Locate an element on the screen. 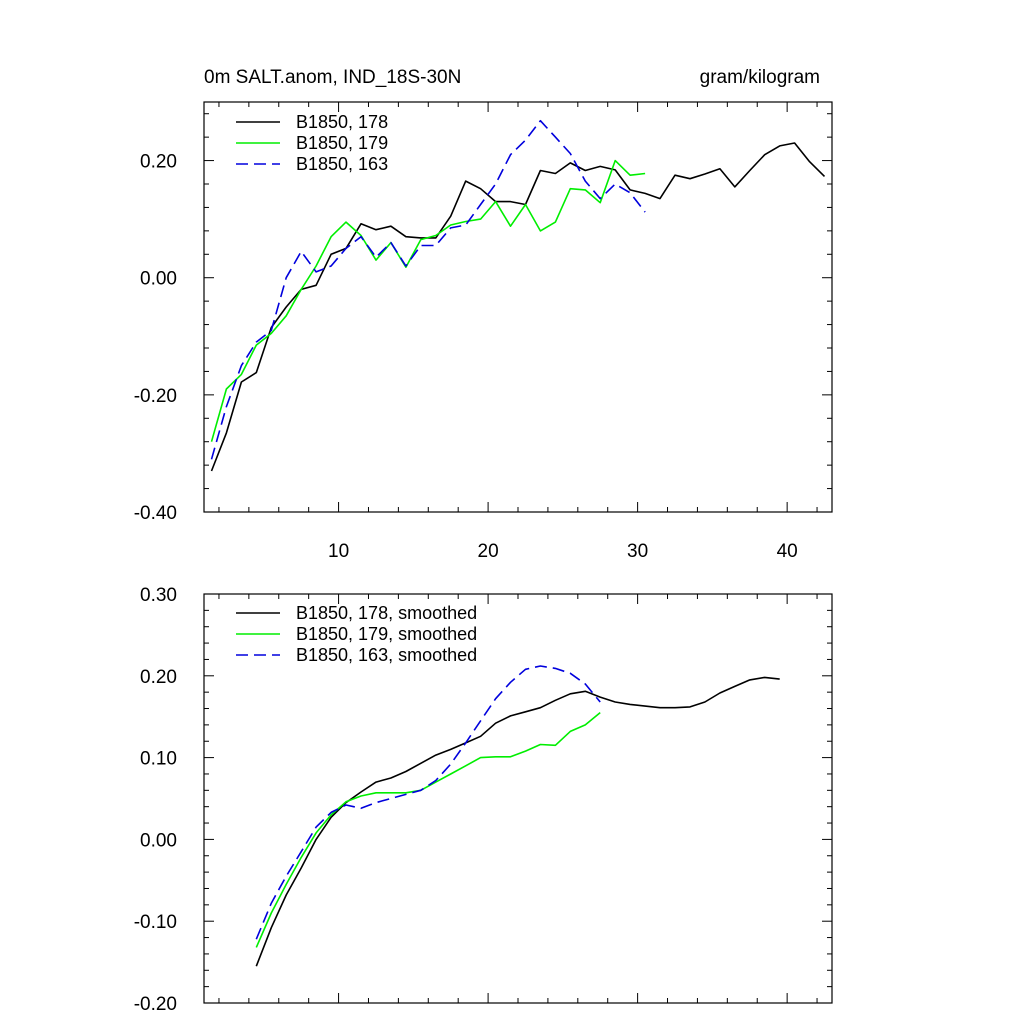 Image resolution: width=1024 pixels, height=1029 pixels. y-tick-label: 0.10 is located at coordinates (158, 759).